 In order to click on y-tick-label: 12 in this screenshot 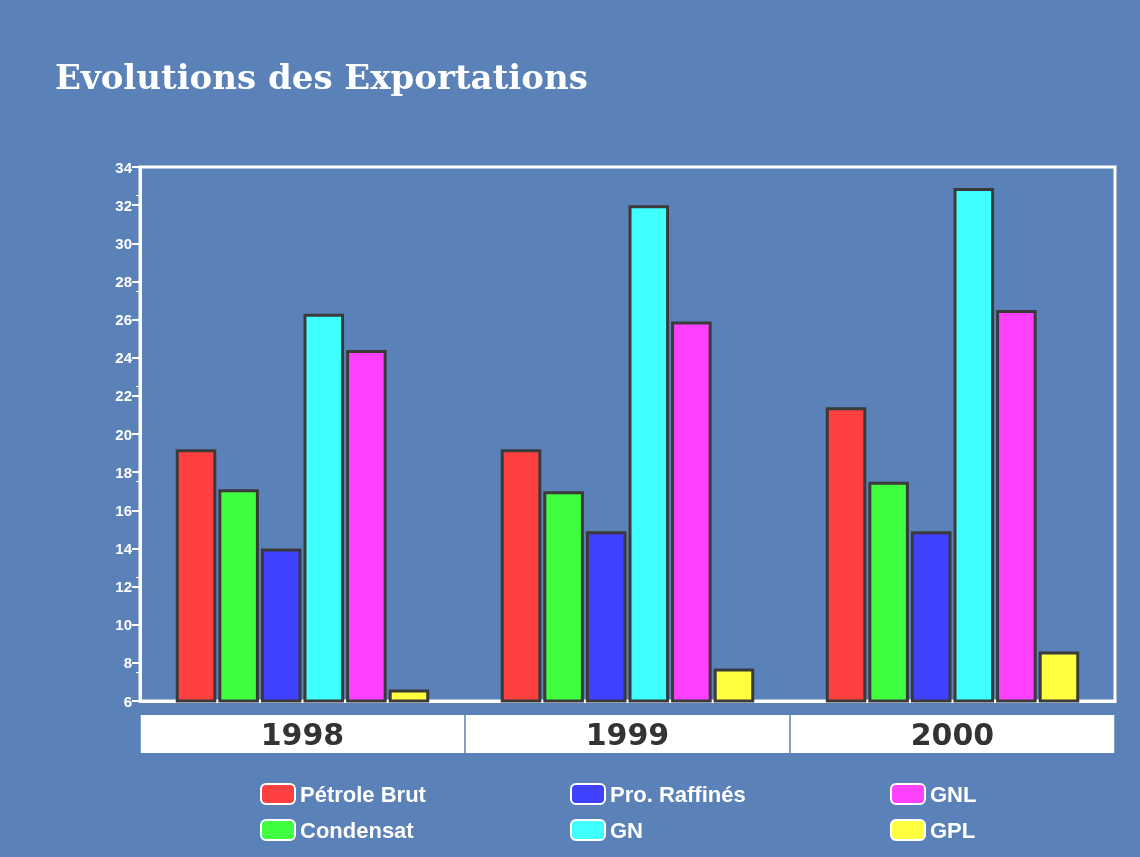, I will do `click(123, 587)`.